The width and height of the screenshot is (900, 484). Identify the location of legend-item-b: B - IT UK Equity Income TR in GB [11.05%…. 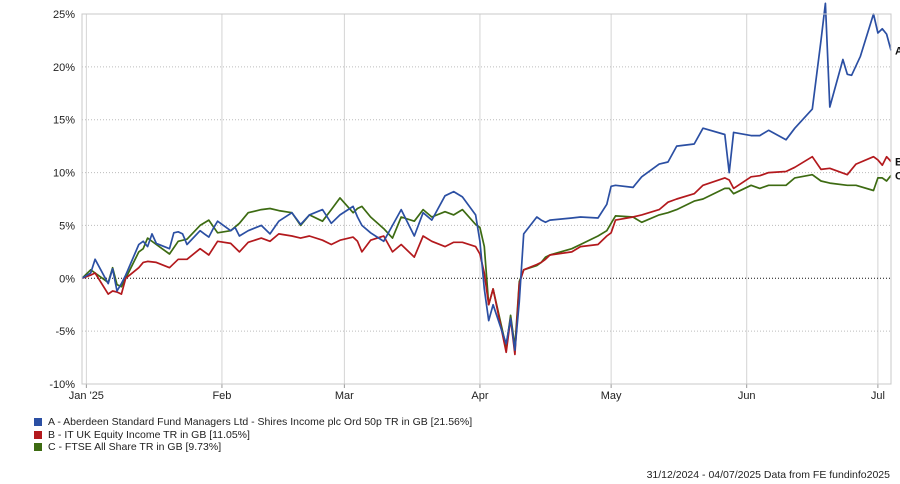
(253, 435).